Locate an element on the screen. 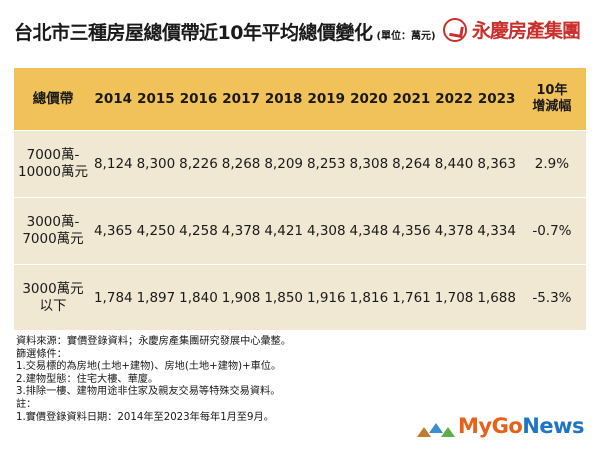 The image size is (600, 450). year-header: 2022 is located at coordinates (454, 99).